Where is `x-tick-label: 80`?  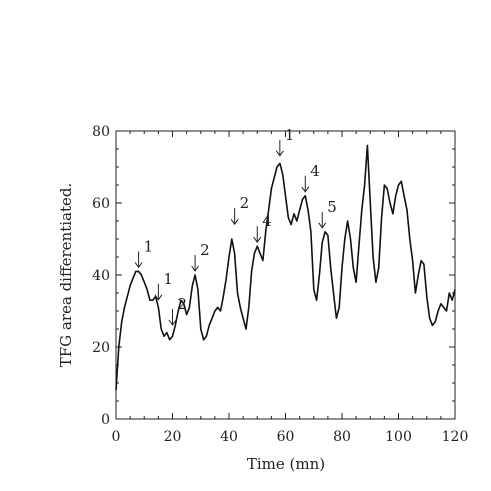
x-tick-label: 80 is located at coordinates (342, 437).